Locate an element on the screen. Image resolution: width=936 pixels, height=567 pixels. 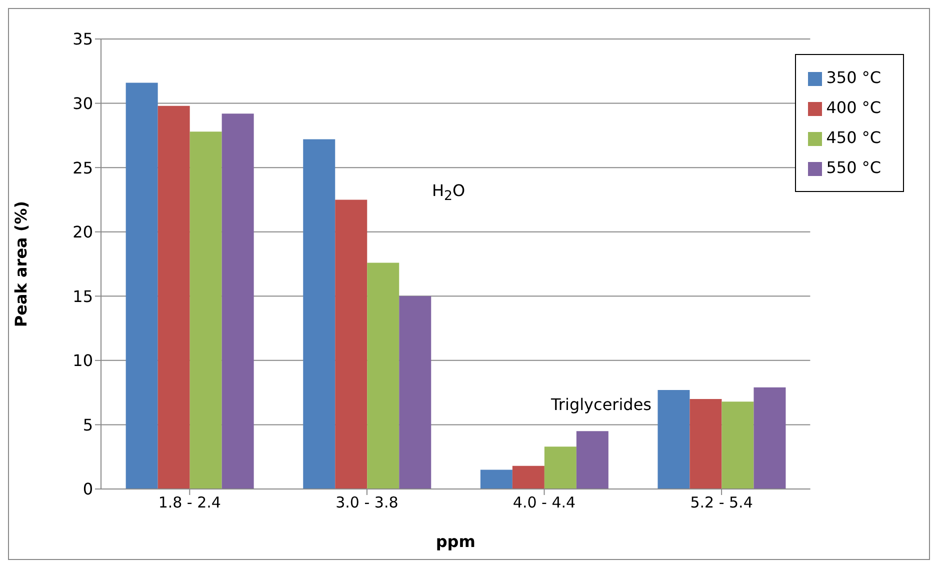
x-tick-label: 4.0 - 4.4 is located at coordinates (544, 503).